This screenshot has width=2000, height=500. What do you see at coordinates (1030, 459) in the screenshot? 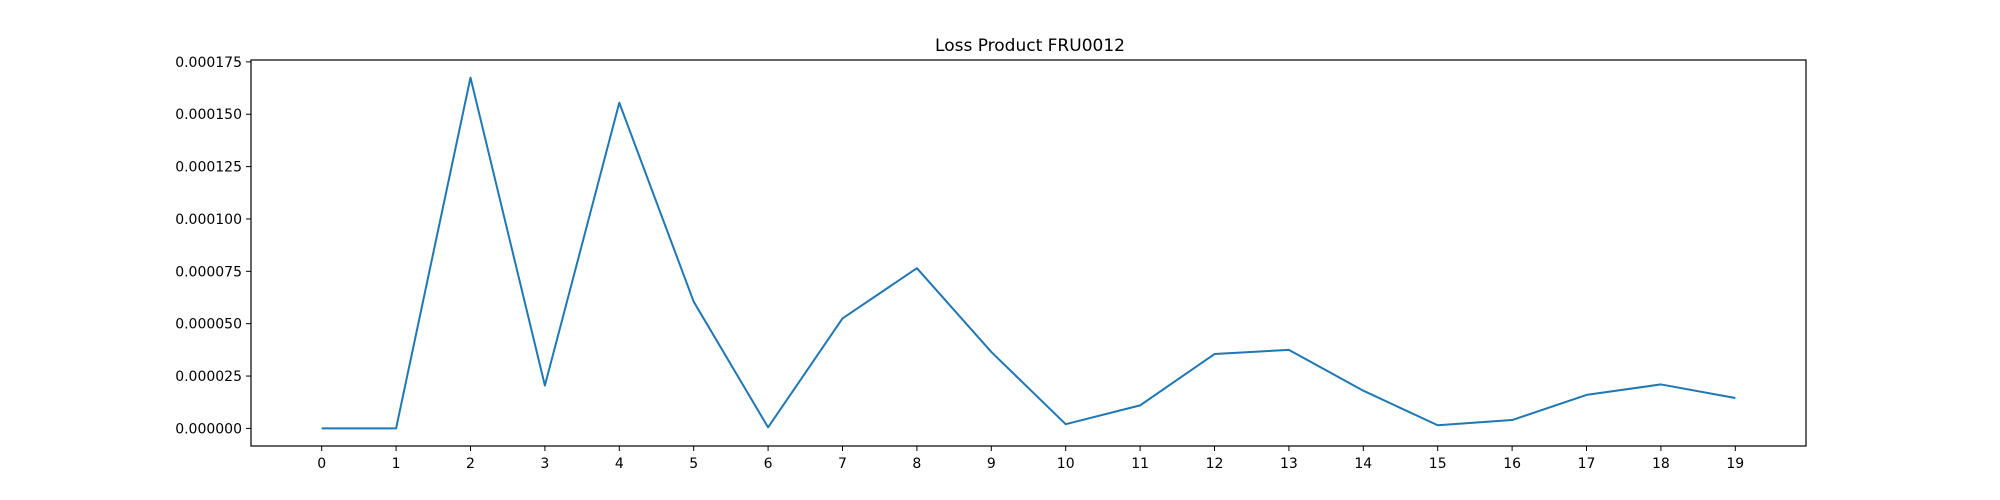
I see `x-axis-ticks: 0 1 2 3 4 5 6 7 8 9 10 11 12 13 14 15 16 17 18 19` at bounding box center [1030, 459].